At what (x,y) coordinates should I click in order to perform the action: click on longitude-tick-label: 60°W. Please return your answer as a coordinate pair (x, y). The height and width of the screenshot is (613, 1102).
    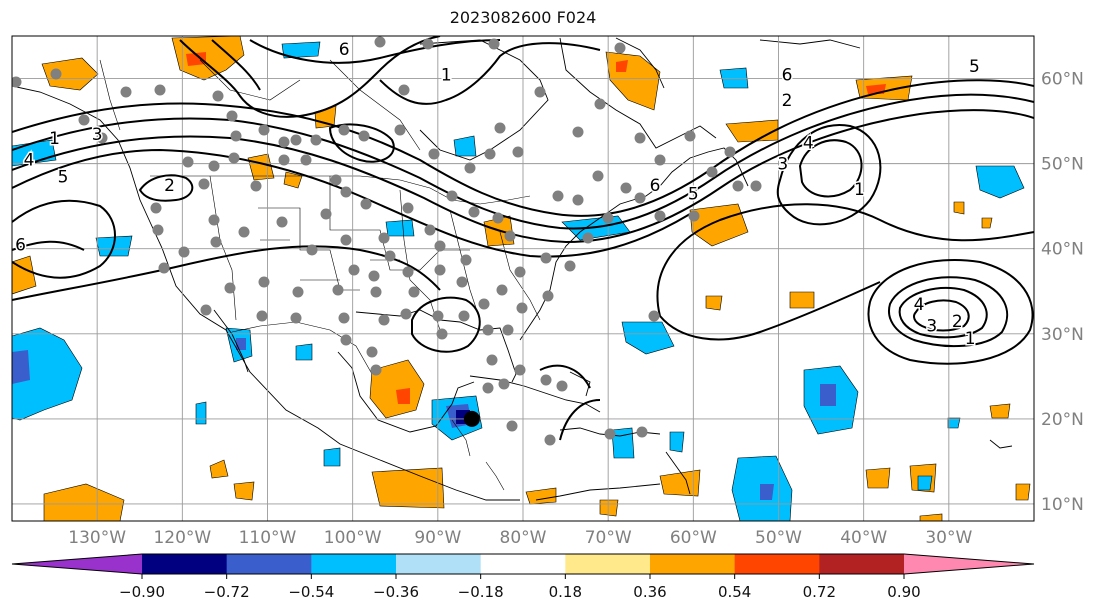
    Looking at the image, I should click on (693, 538).